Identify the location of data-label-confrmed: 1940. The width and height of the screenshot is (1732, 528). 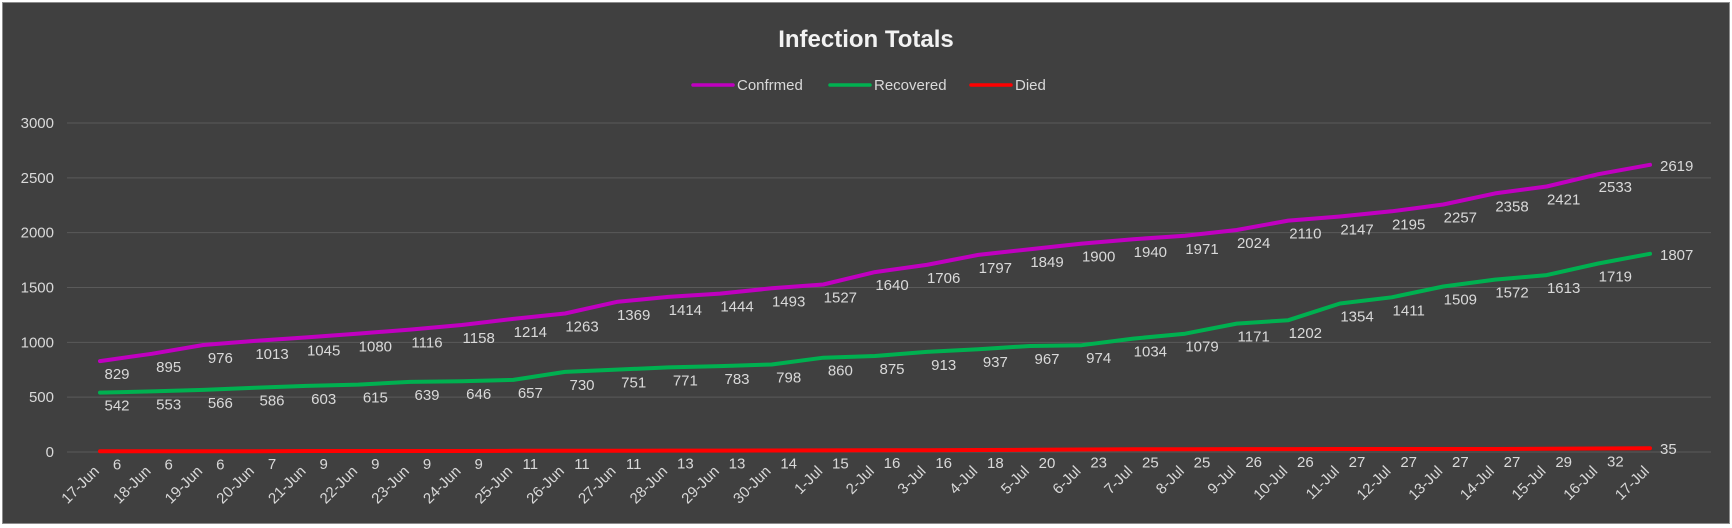
(1150, 252).